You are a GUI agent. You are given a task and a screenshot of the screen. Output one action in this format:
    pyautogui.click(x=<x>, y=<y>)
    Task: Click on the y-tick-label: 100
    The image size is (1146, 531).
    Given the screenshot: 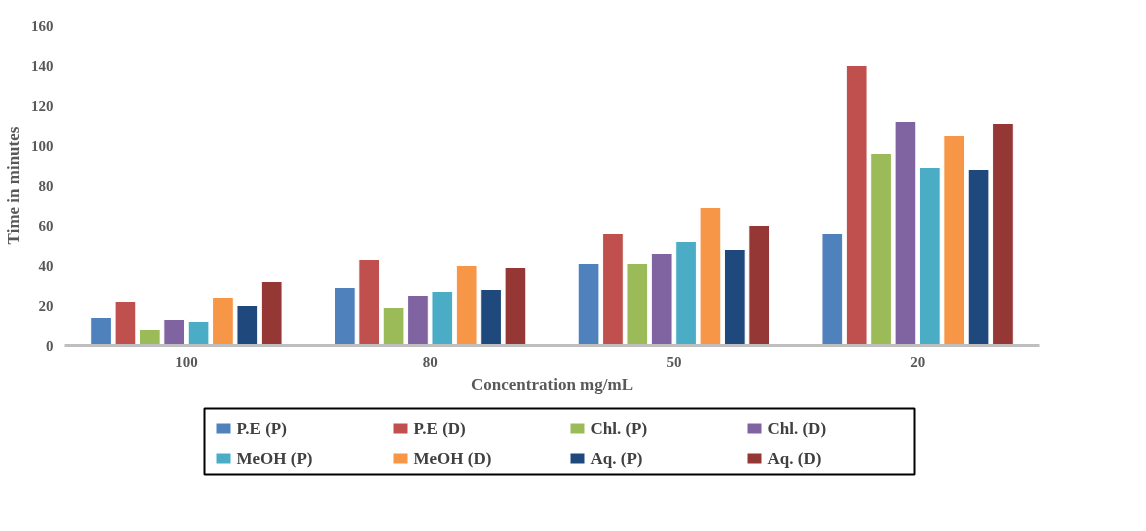 What is the action you would take?
    pyautogui.click(x=42, y=145)
    